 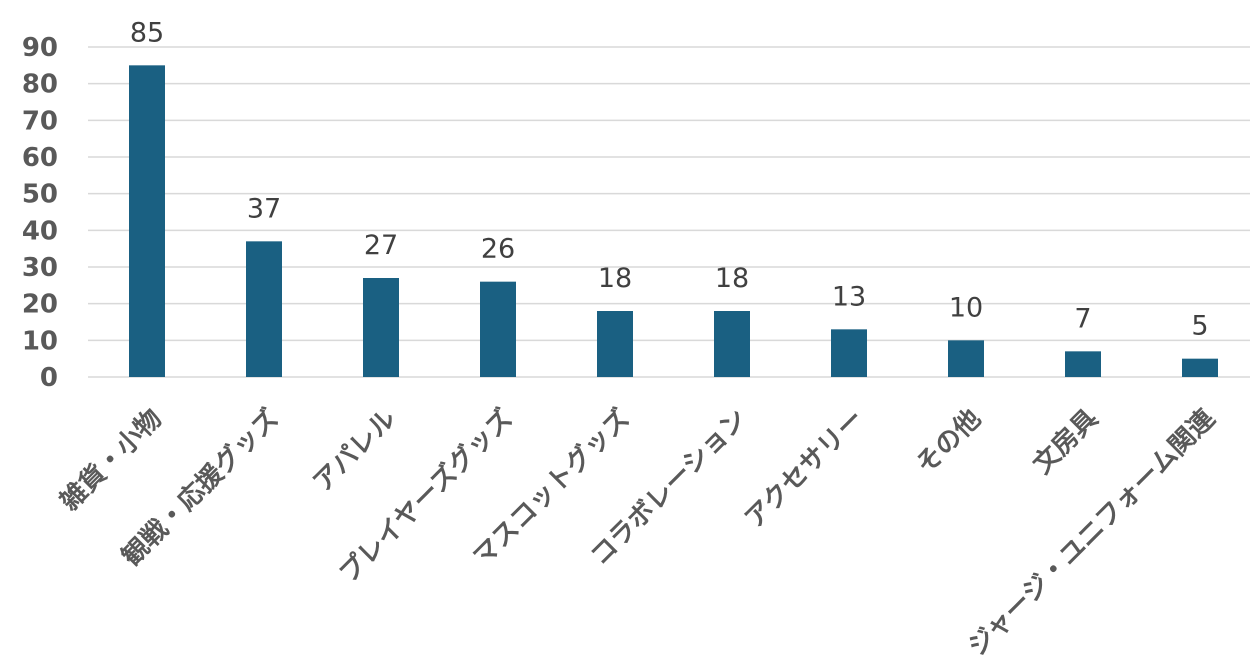 What do you see at coordinates (40, 231) in the screenshot?
I see `y-tick-label: 40` at bounding box center [40, 231].